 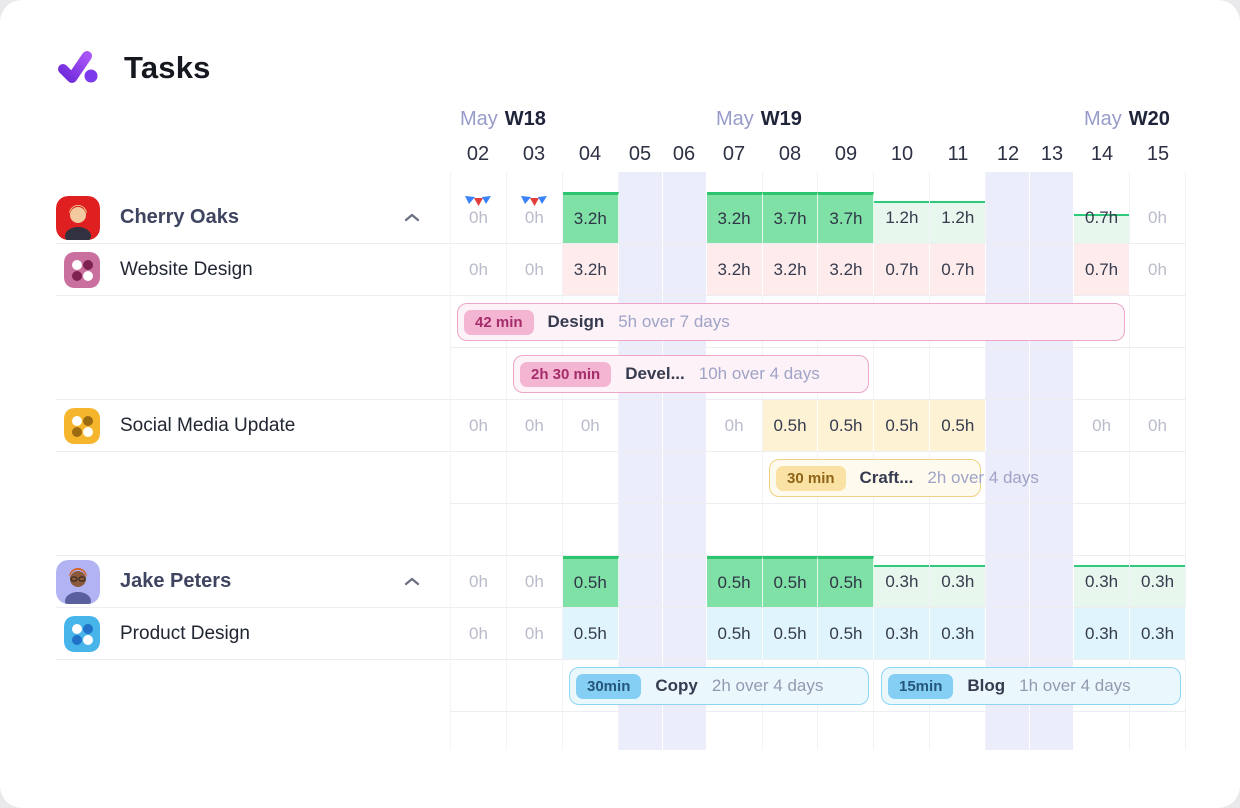 I want to click on task-bar-copy: 30min Copy 2h over 4 days, so click(x=719, y=686).